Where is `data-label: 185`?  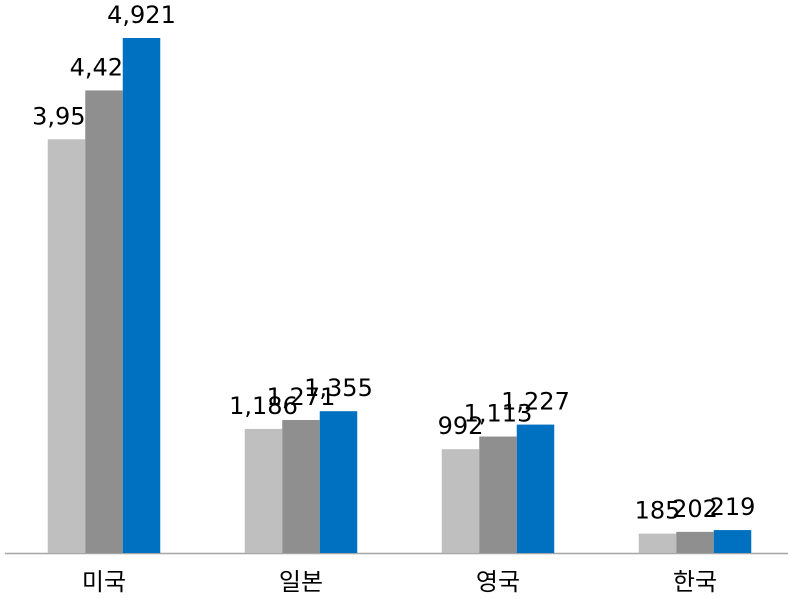 data-label: 185 is located at coordinates (658, 511).